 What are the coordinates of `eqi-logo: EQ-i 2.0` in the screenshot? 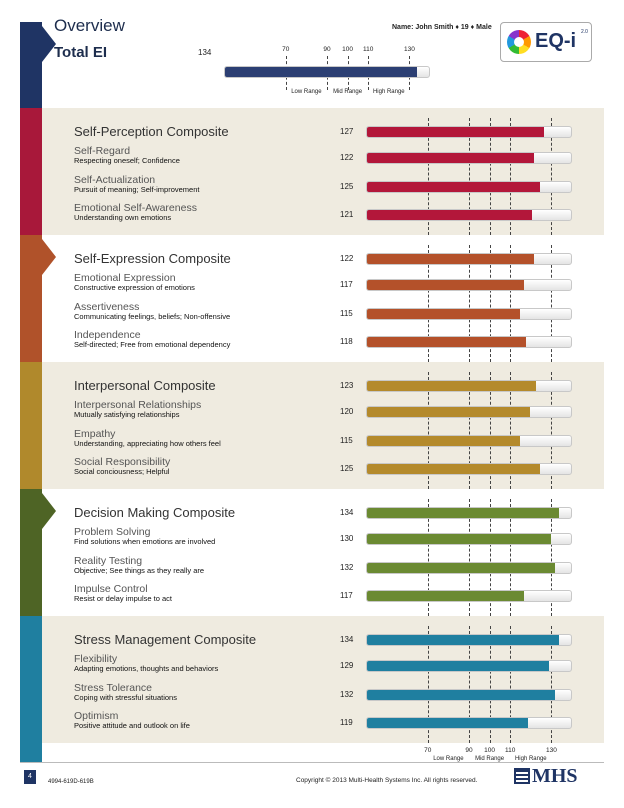 It's located at (546, 42).